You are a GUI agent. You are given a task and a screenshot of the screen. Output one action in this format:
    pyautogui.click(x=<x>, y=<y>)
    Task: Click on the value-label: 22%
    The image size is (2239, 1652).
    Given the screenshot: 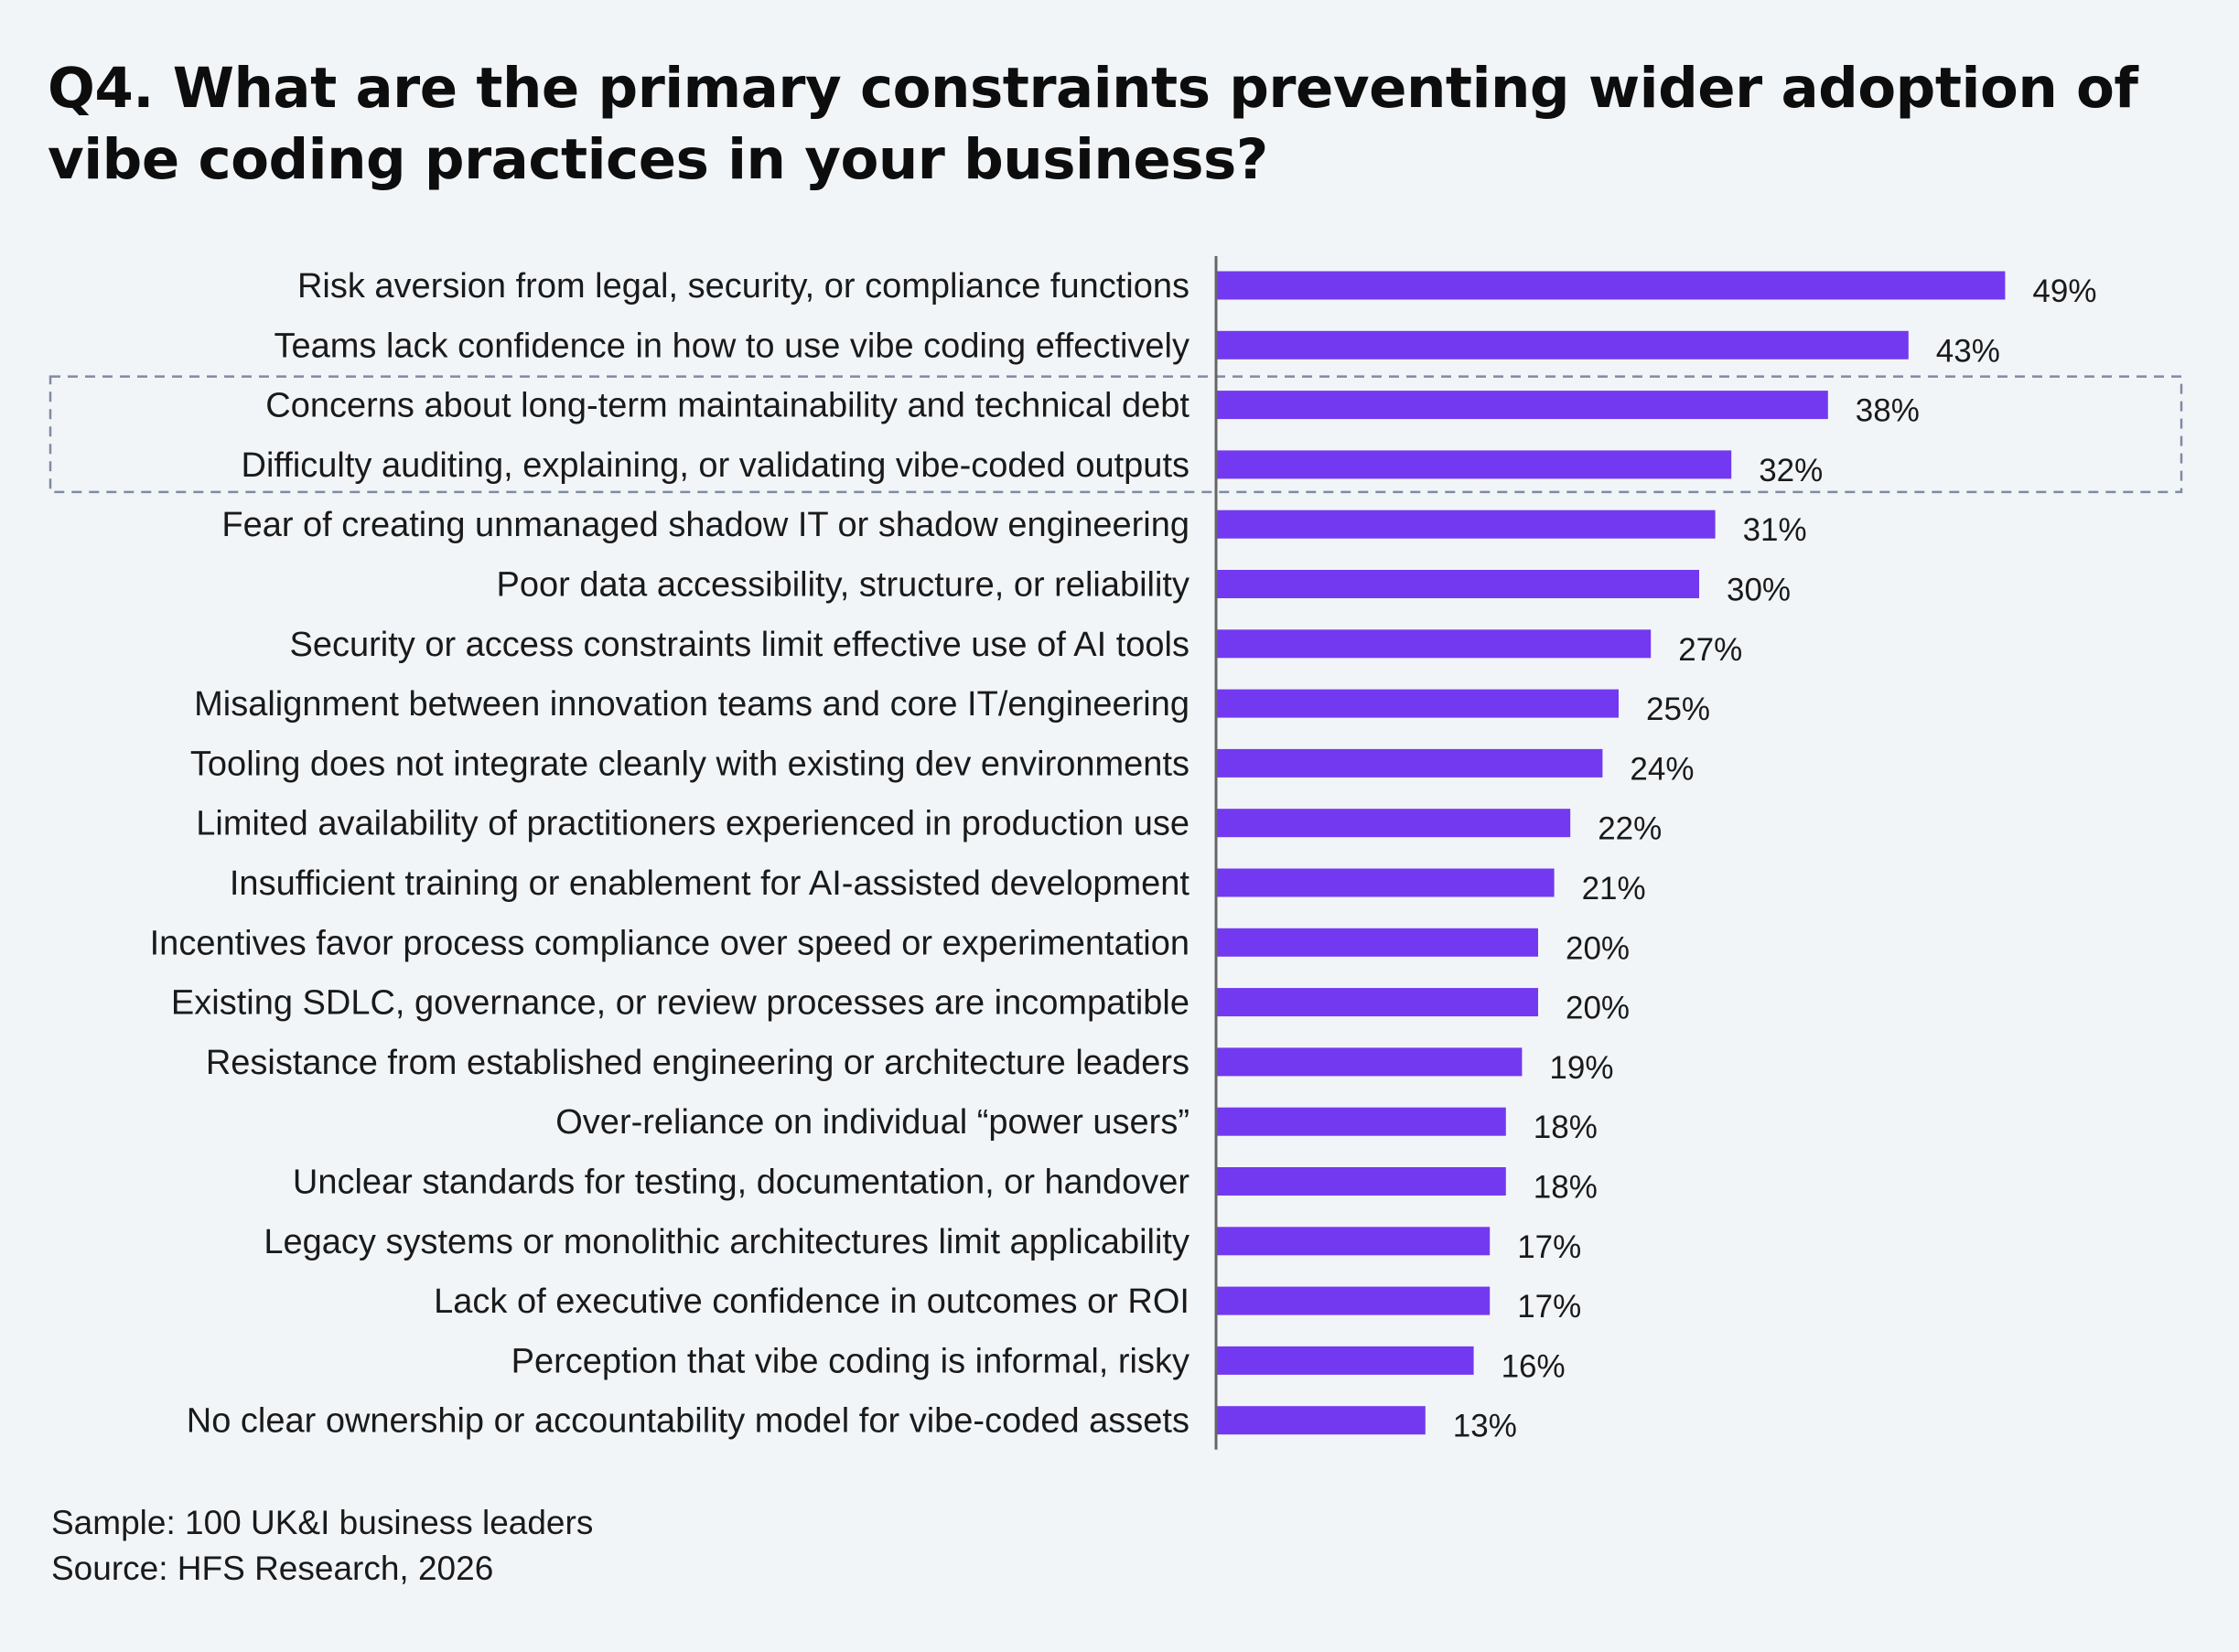 What is the action you would take?
    pyautogui.click(x=1630, y=829)
    